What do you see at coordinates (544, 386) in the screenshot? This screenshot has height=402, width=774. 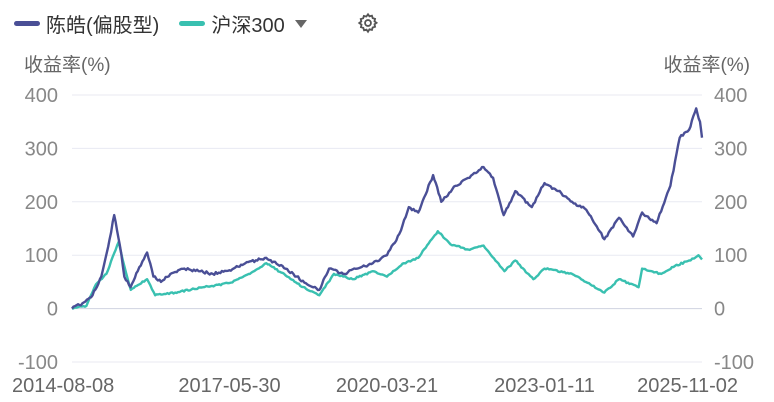 I see `x-tick-label: 2023-01-11` at bounding box center [544, 386].